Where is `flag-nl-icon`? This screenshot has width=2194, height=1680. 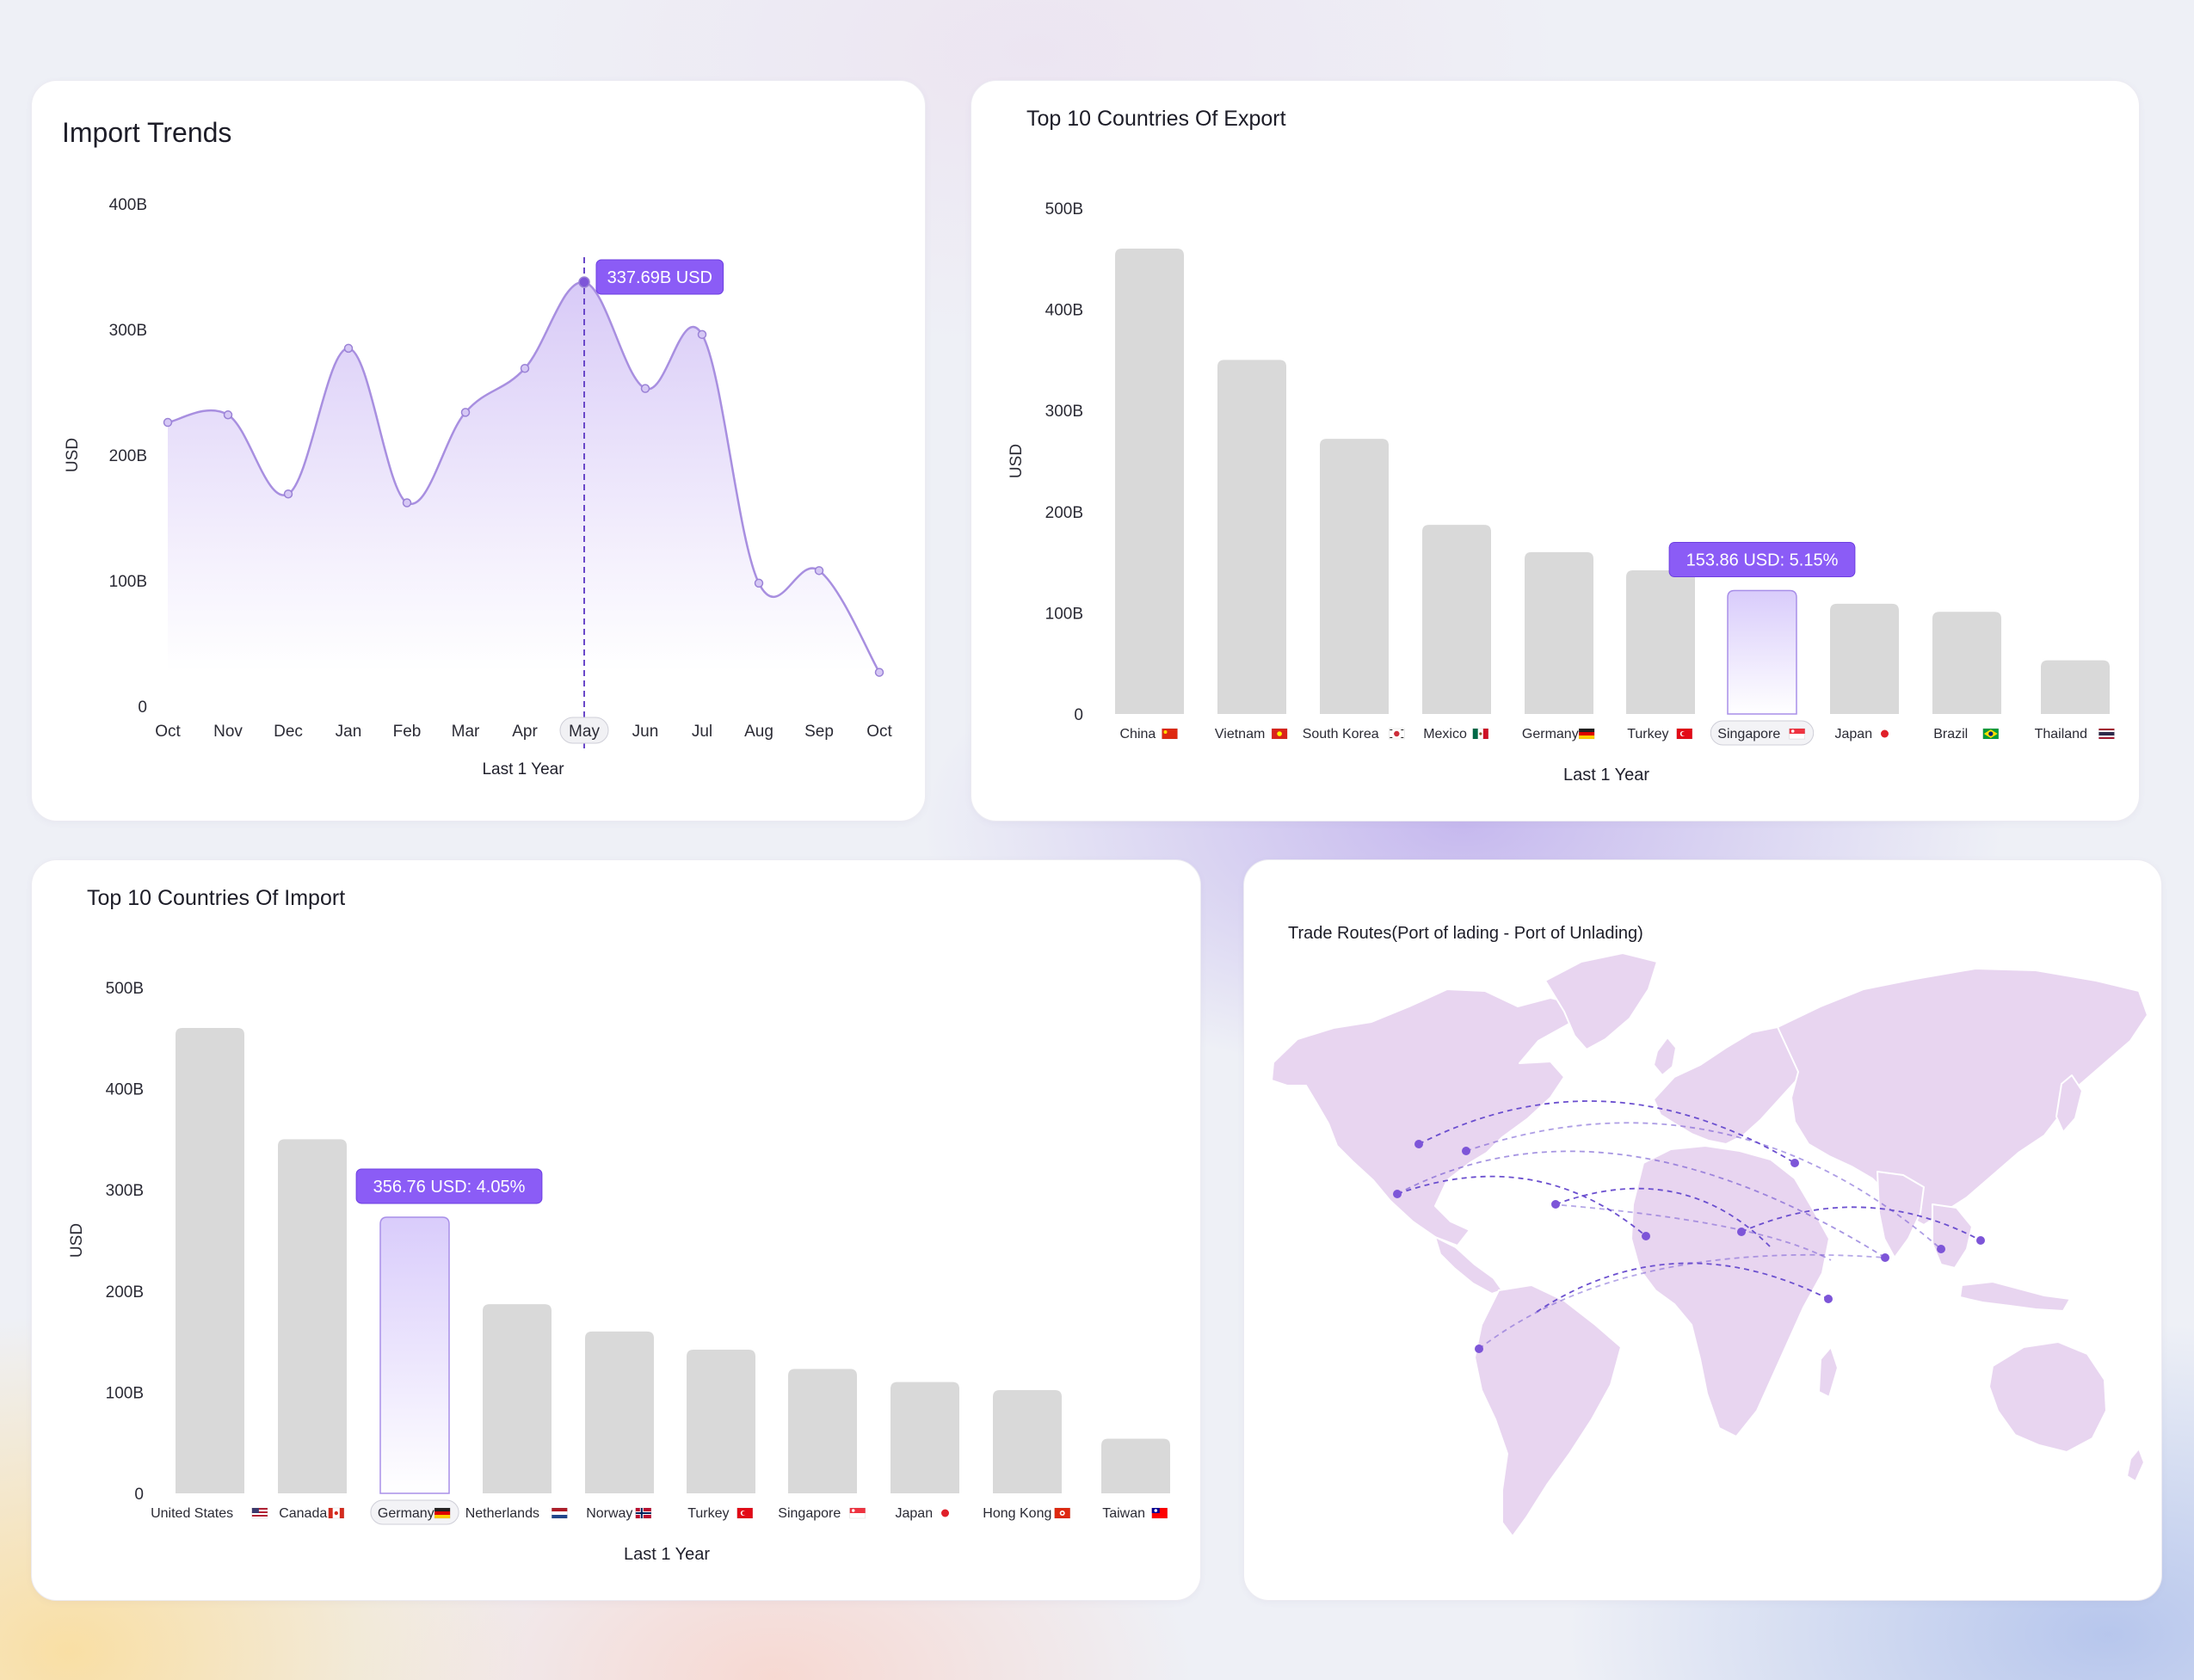
flag-nl-icon is located at coordinates (559, 1513).